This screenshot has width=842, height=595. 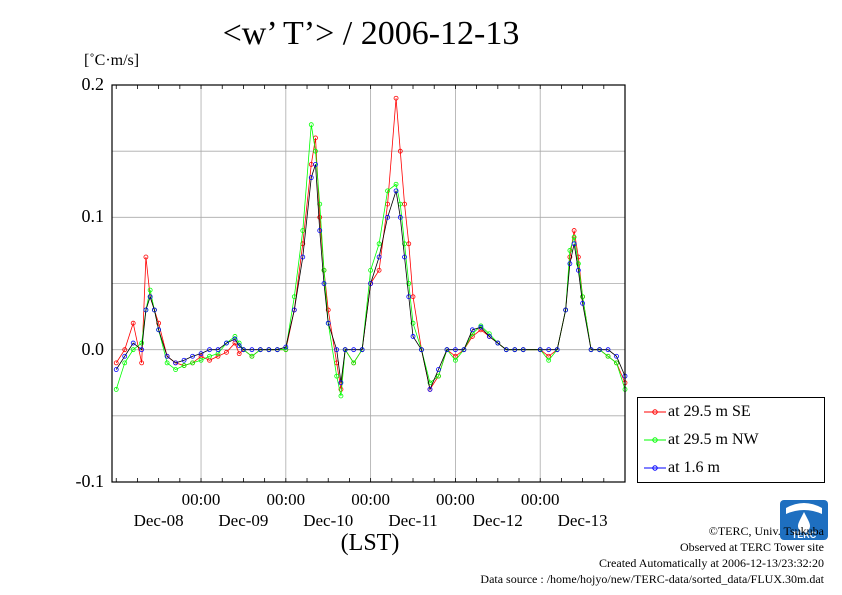 I want to click on x-date-label: Dec-09, so click(x=243, y=520).